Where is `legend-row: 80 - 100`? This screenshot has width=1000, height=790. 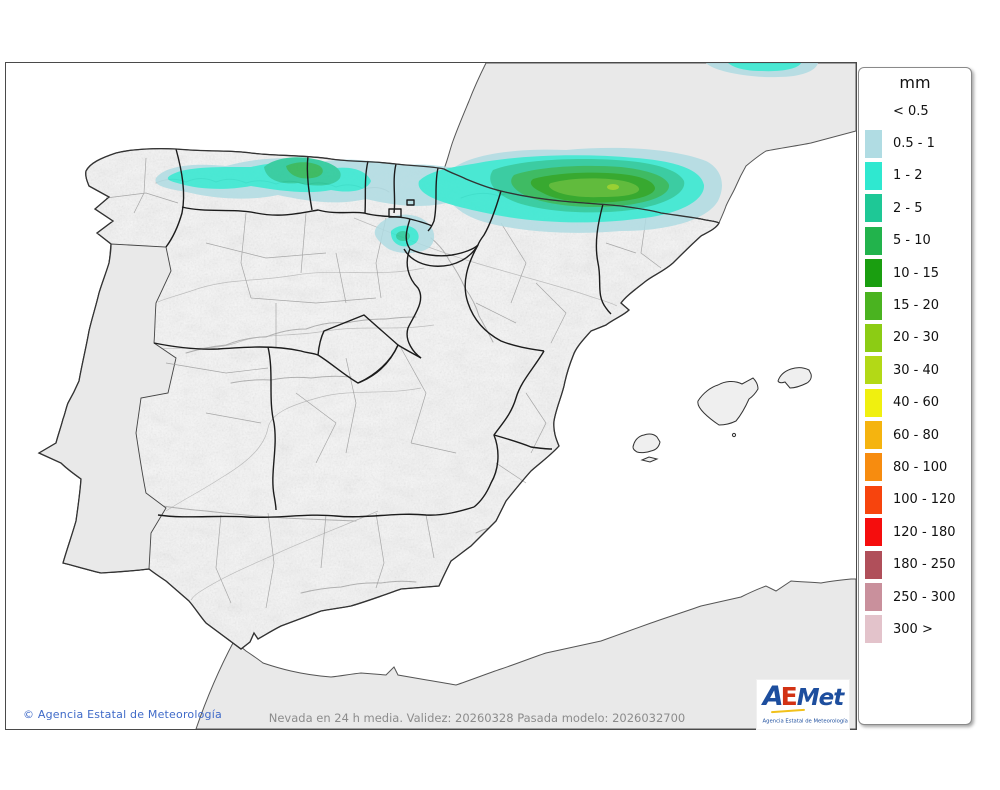
legend-row: 80 - 100 is located at coordinates (915, 467).